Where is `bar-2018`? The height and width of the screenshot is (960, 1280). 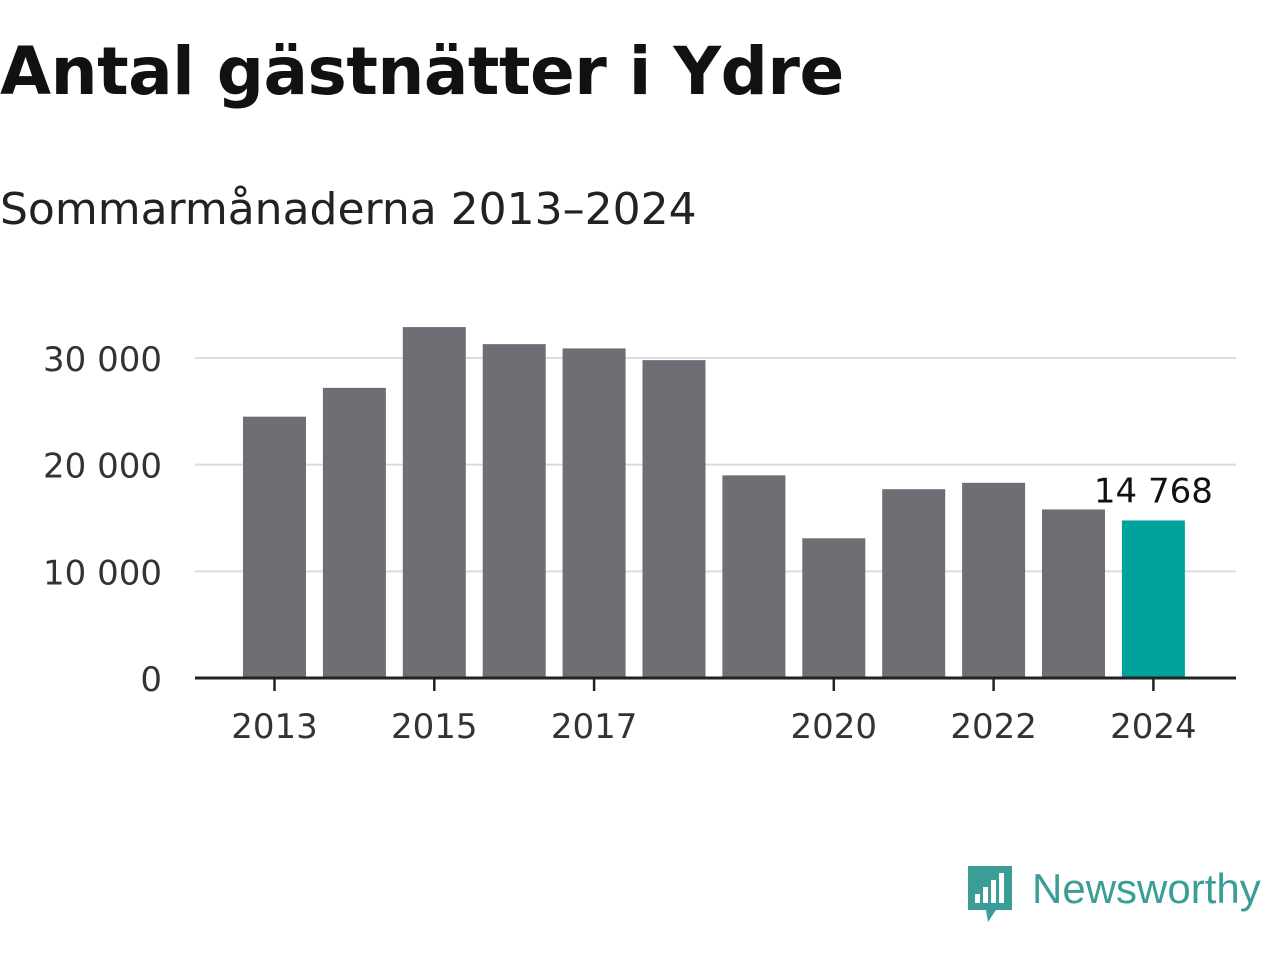 bar-2018 is located at coordinates (674, 519).